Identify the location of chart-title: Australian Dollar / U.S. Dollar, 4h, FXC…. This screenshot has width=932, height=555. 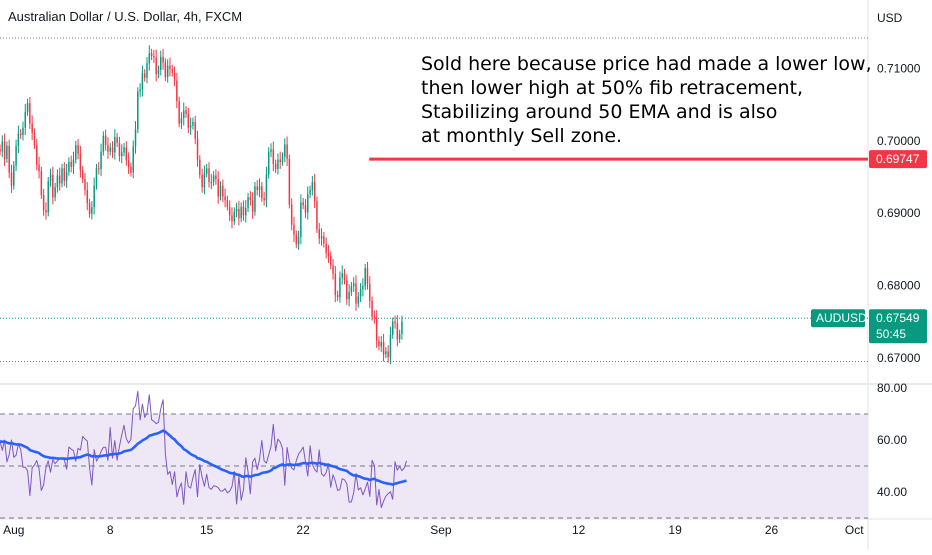
(125, 16).